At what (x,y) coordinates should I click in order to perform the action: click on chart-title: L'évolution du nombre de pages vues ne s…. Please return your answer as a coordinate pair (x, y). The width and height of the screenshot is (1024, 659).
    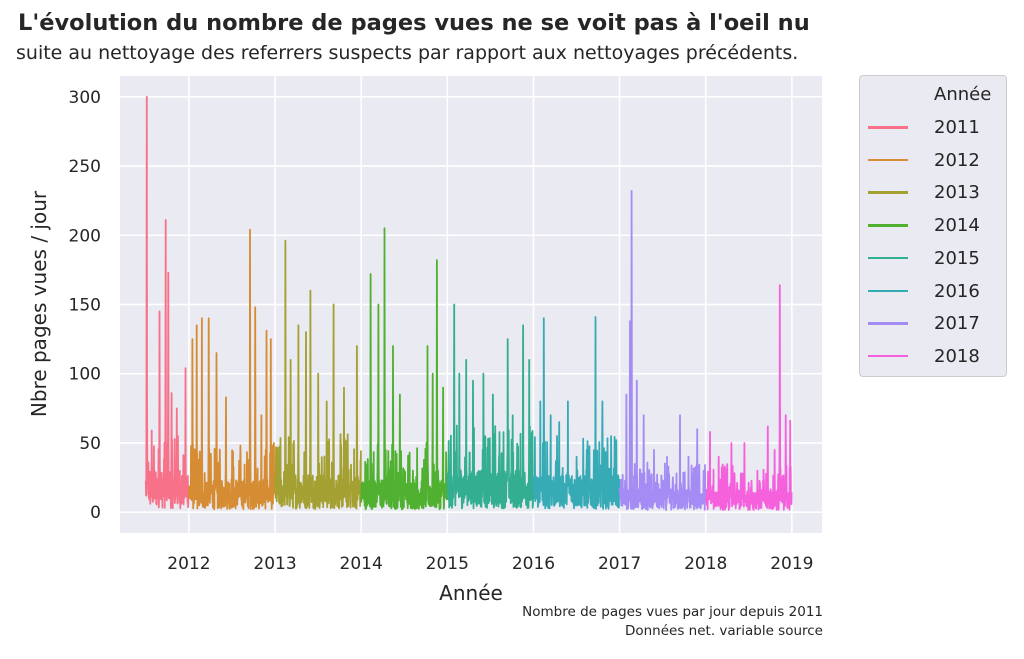
    Looking at the image, I should click on (414, 23).